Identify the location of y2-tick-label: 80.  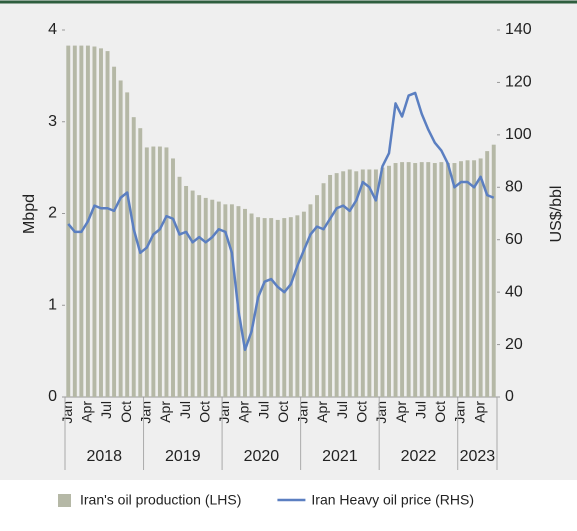
(514, 187).